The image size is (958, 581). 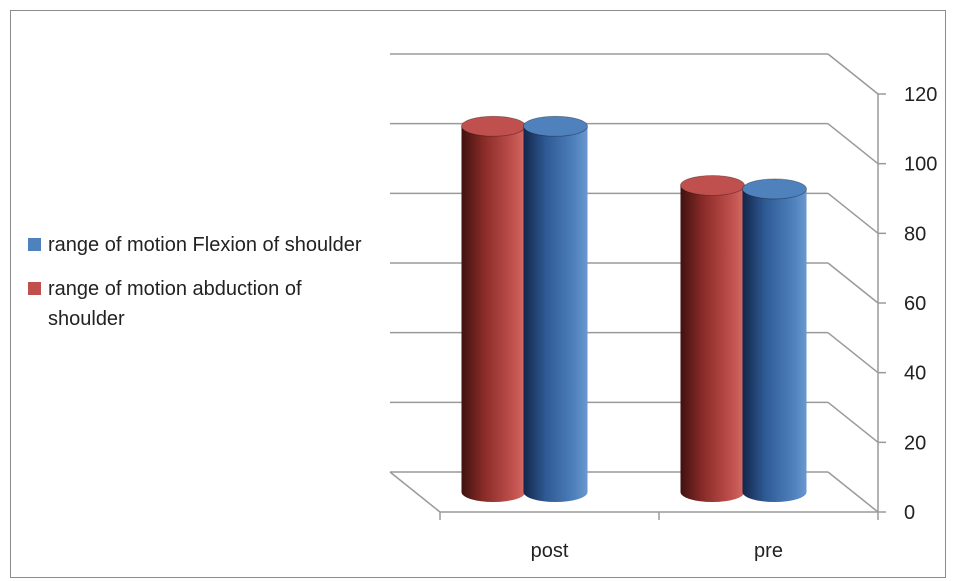 What do you see at coordinates (915, 443) in the screenshot?
I see `y-tick-label-20: 20` at bounding box center [915, 443].